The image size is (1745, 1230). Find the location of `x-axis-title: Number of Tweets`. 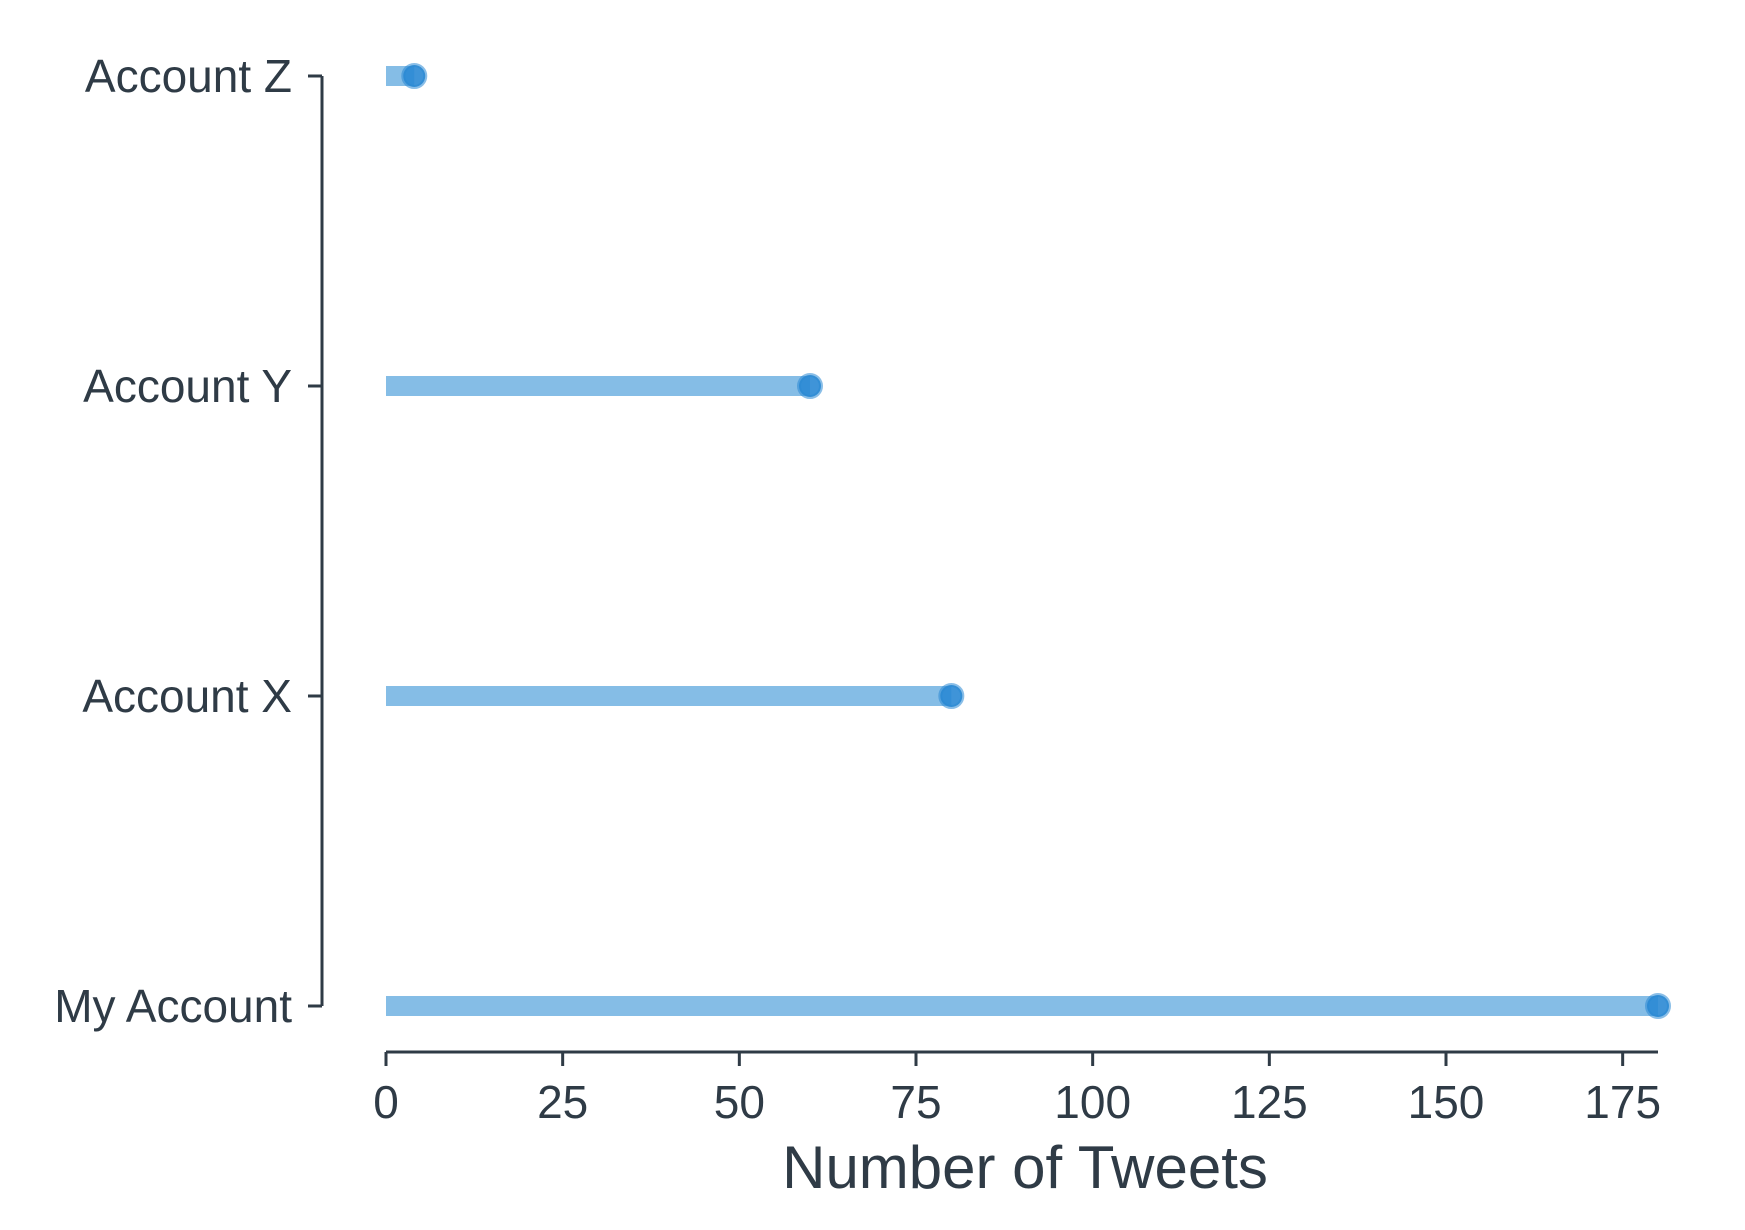

x-axis-title: Number of Tweets is located at coordinates (1025, 1167).